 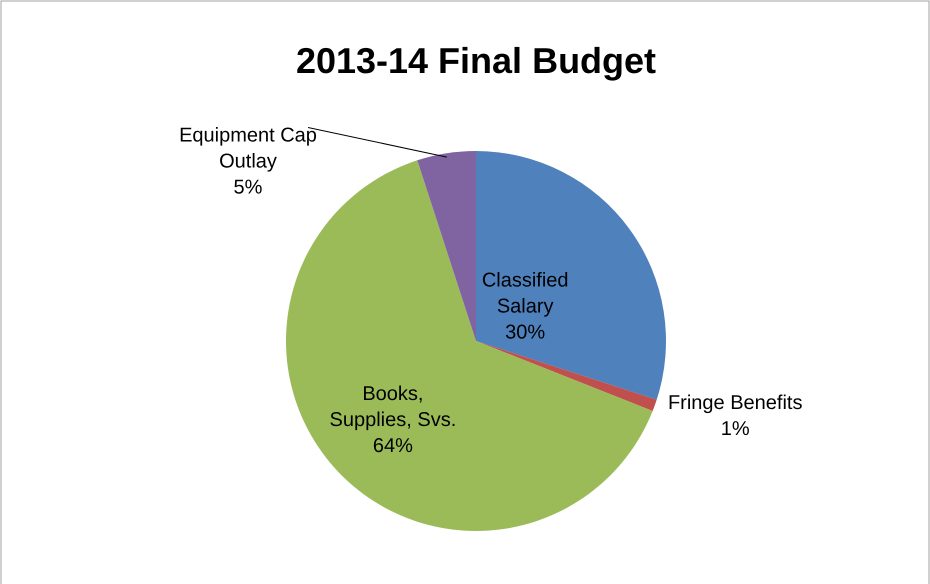 What do you see at coordinates (248, 148) in the screenshot?
I see `slice-label: Equipment Cap Outlay` at bounding box center [248, 148].